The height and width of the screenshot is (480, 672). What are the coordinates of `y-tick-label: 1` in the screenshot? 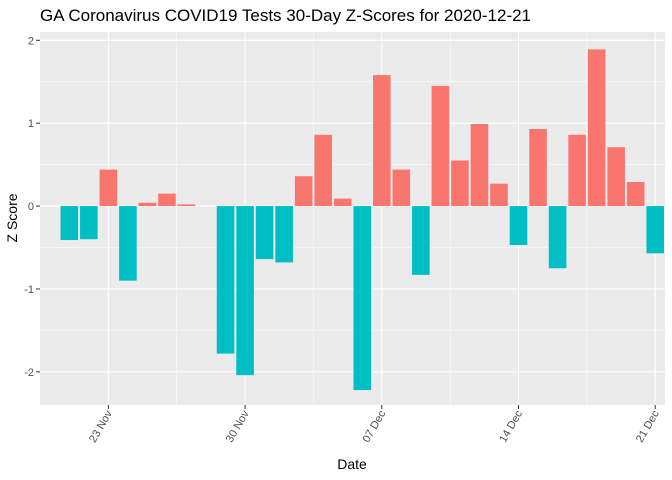 It's located at (31, 124).